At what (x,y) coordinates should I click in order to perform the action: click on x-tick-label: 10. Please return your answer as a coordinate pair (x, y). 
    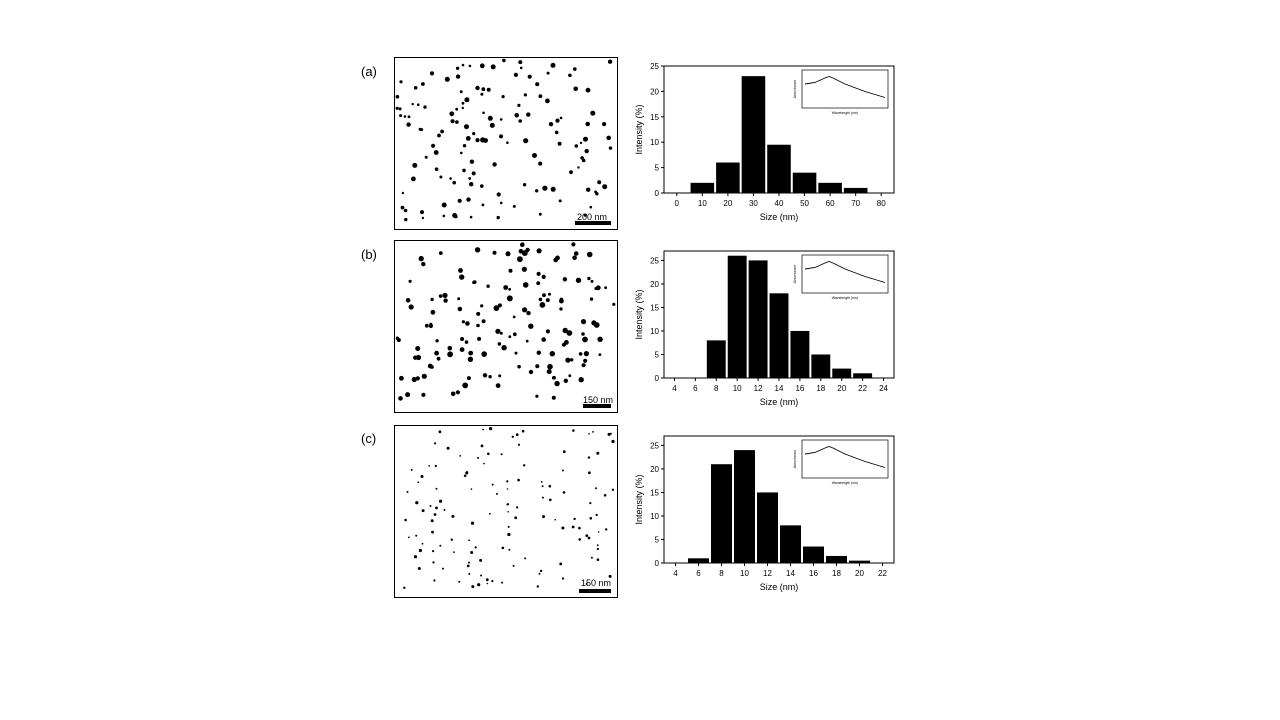
    Looking at the image, I should click on (702, 203).